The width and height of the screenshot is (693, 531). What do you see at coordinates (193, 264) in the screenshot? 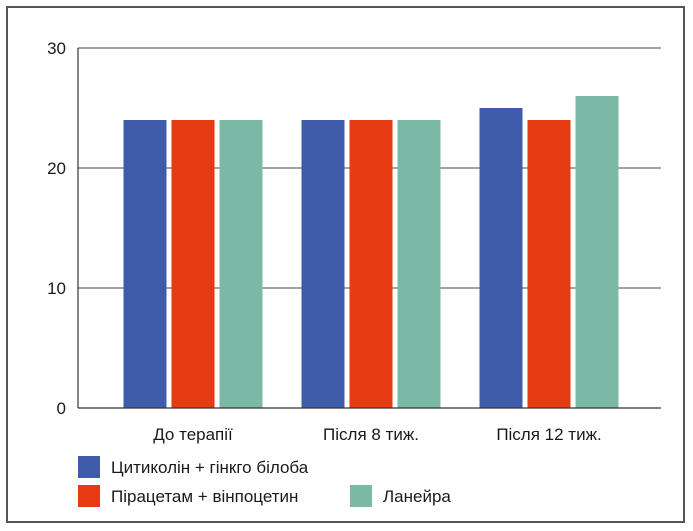
I see `bar-series2-cat1` at bounding box center [193, 264].